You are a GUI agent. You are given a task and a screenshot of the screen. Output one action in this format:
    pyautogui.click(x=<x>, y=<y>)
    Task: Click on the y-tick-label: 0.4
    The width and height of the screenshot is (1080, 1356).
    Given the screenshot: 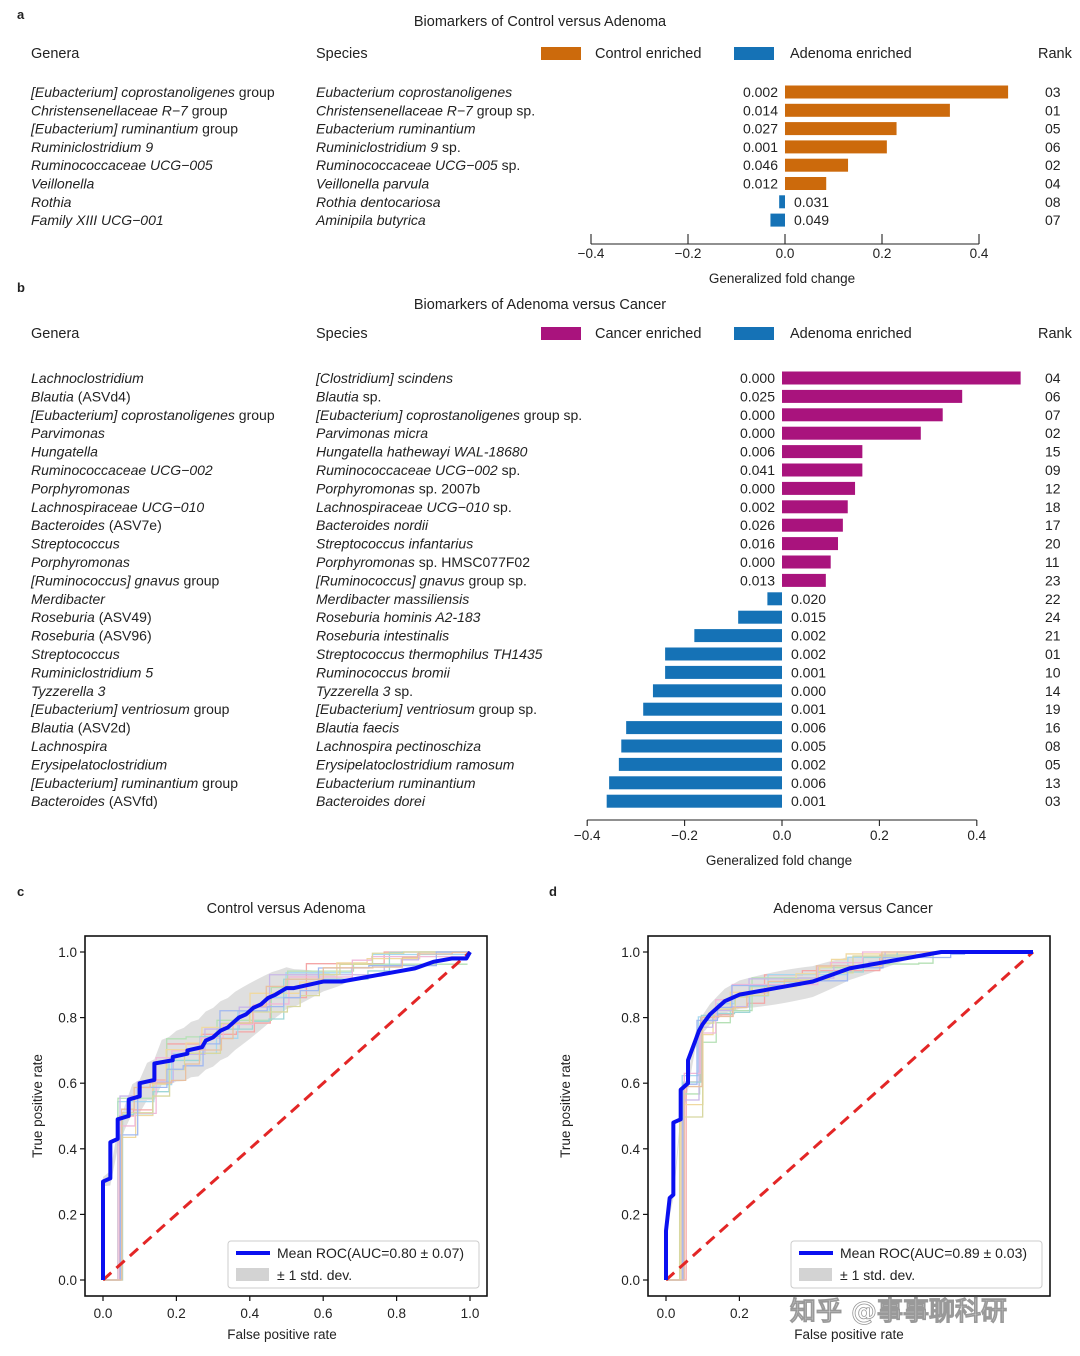 What is the action you would take?
    pyautogui.click(x=630, y=1149)
    